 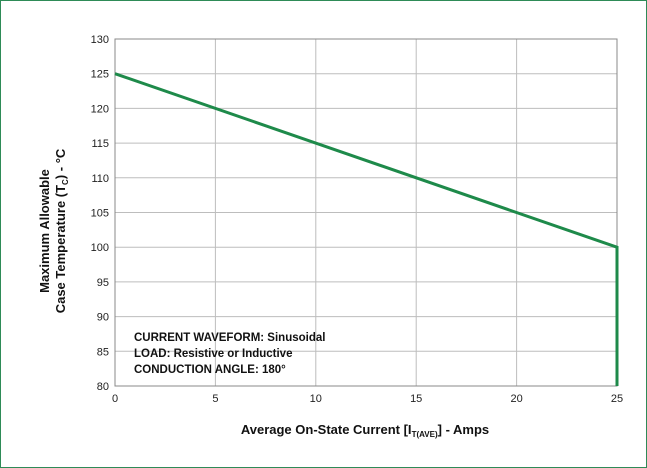 What do you see at coordinates (100, 248) in the screenshot?
I see `y-tick-label: 100` at bounding box center [100, 248].